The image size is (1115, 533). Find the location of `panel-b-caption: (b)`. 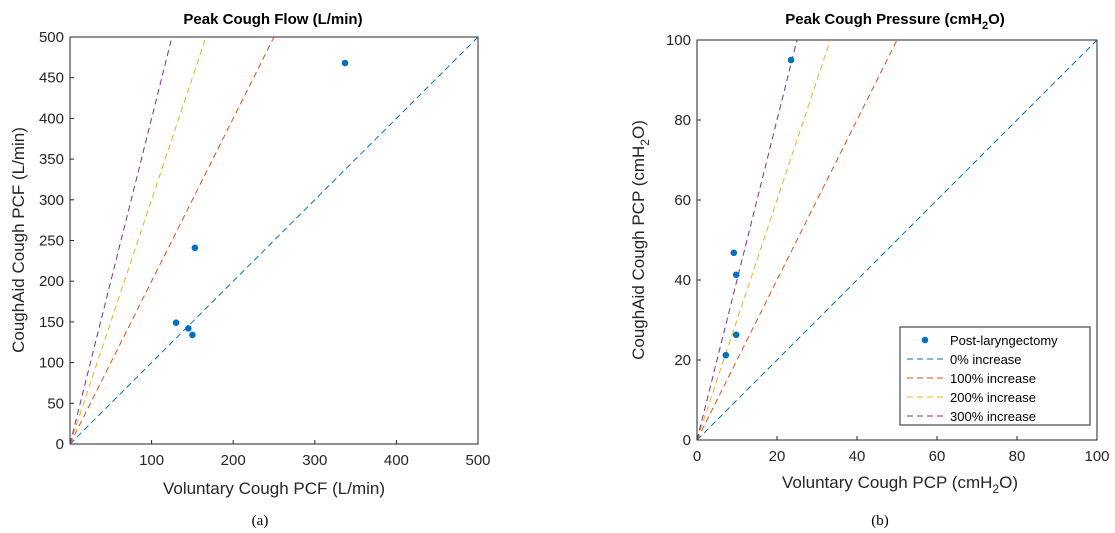

panel-b-caption: (b) is located at coordinates (880, 521).